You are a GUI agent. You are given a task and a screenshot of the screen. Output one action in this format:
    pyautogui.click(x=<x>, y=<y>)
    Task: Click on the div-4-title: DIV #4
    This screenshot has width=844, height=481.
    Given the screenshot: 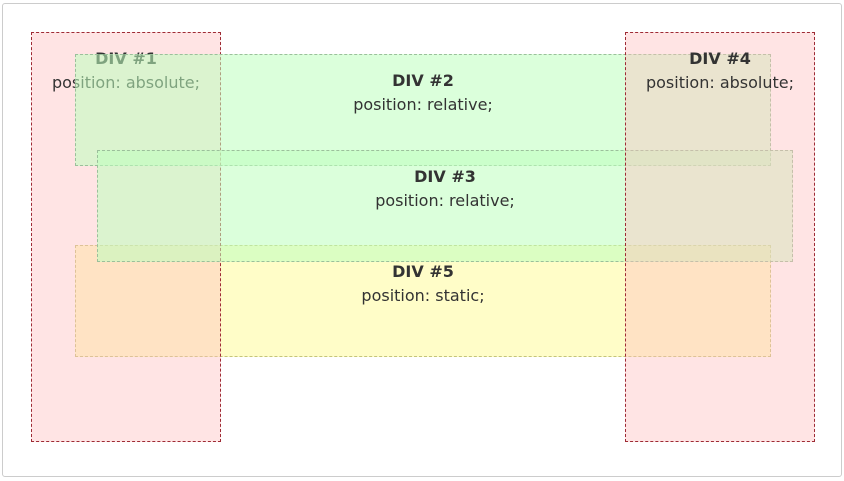 What is the action you would take?
    pyautogui.click(x=720, y=58)
    